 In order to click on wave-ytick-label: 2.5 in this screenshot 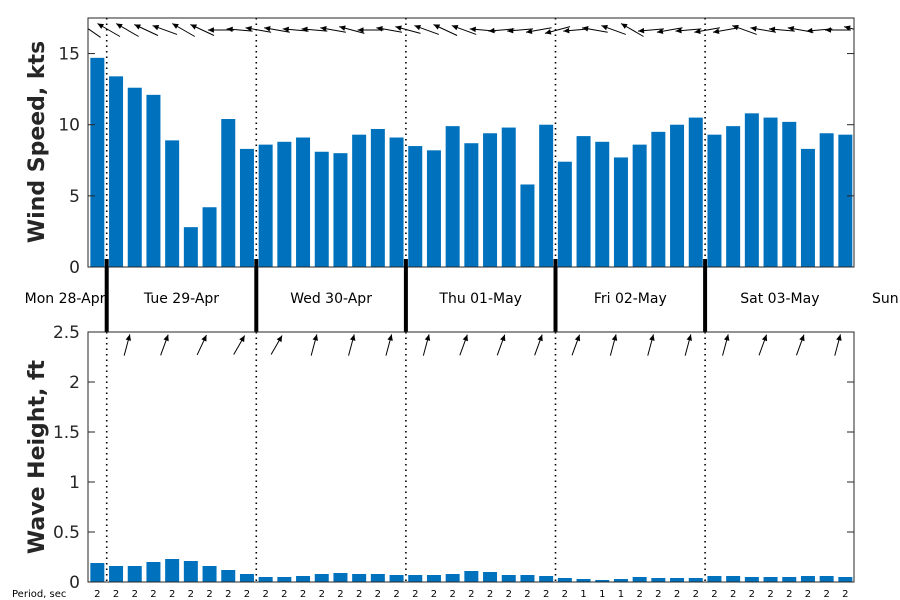, I will do `click(66, 333)`.